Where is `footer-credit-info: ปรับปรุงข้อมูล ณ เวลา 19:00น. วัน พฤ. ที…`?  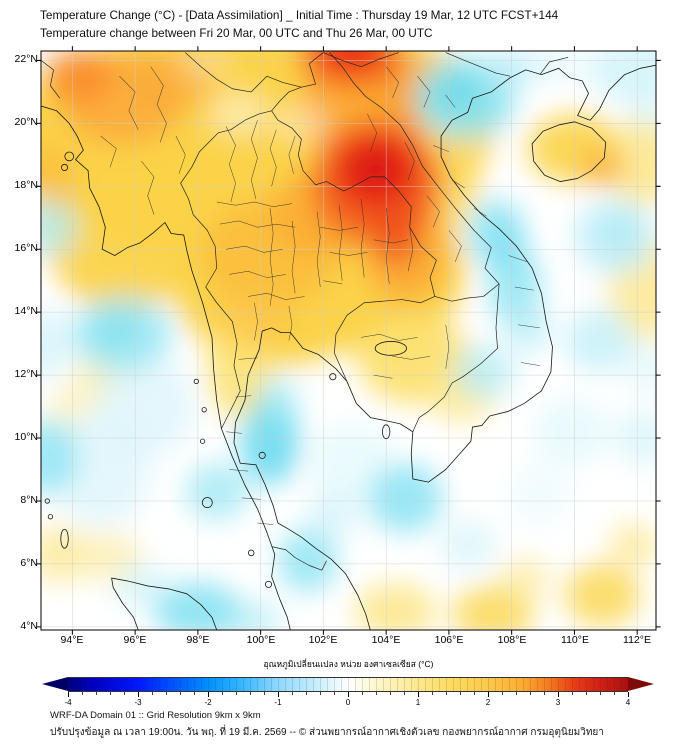
footer-credit-info: ปรับปรุงข้อมูล ณ เวลา 19:00น. วัน พฤ. ที… is located at coordinates (327, 732).